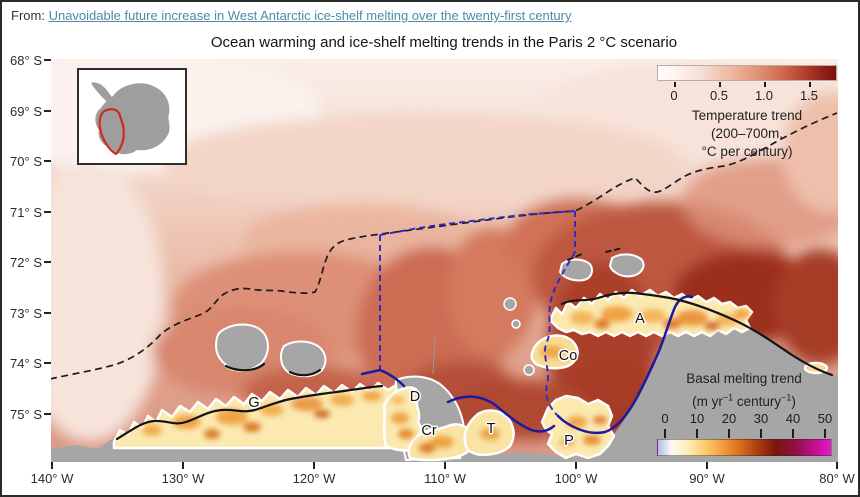  I want to click on x-axis-label: 120° W, so click(314, 478).